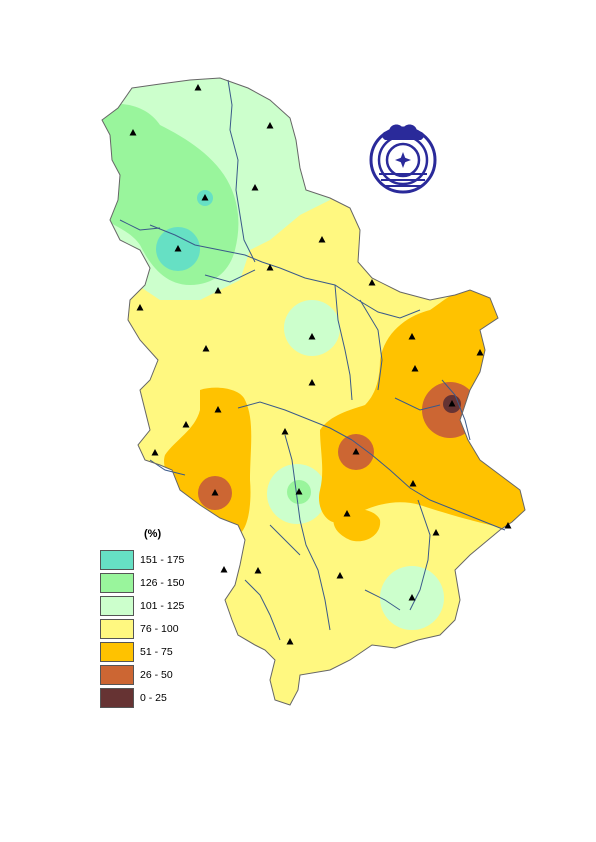 This screenshot has width=596, height=842. Describe the element at coordinates (153, 534) in the screenshot. I see `legend-title: (%)` at that location.